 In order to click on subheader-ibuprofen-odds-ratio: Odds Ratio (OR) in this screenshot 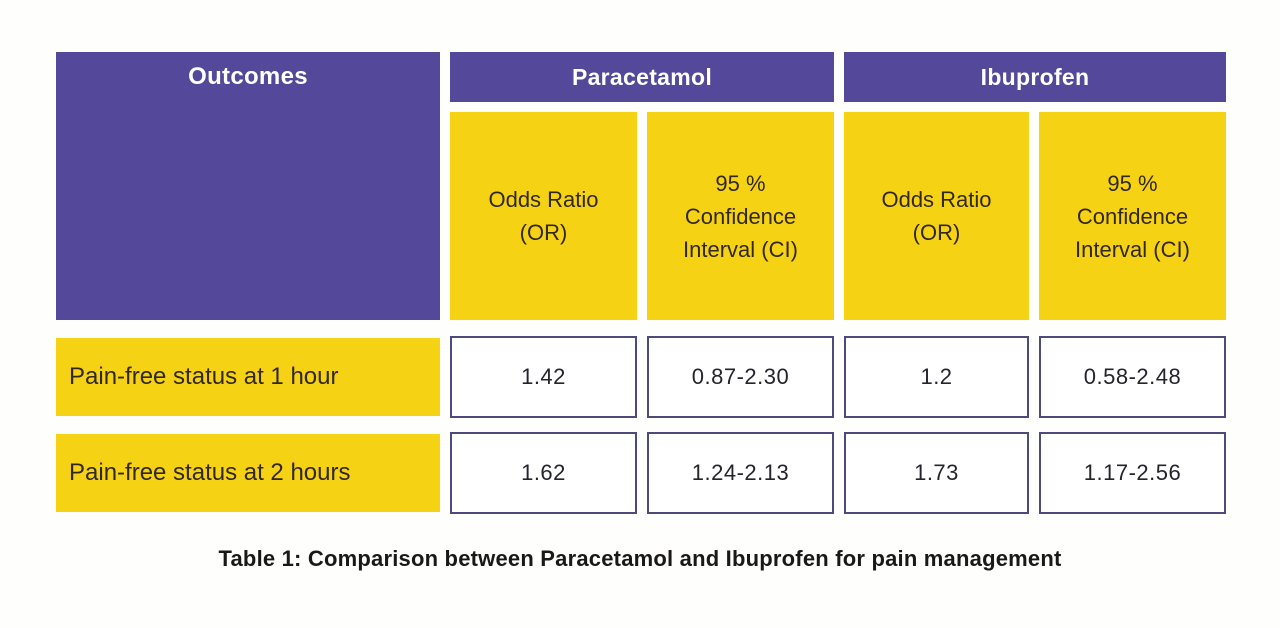, I will do `click(936, 216)`.